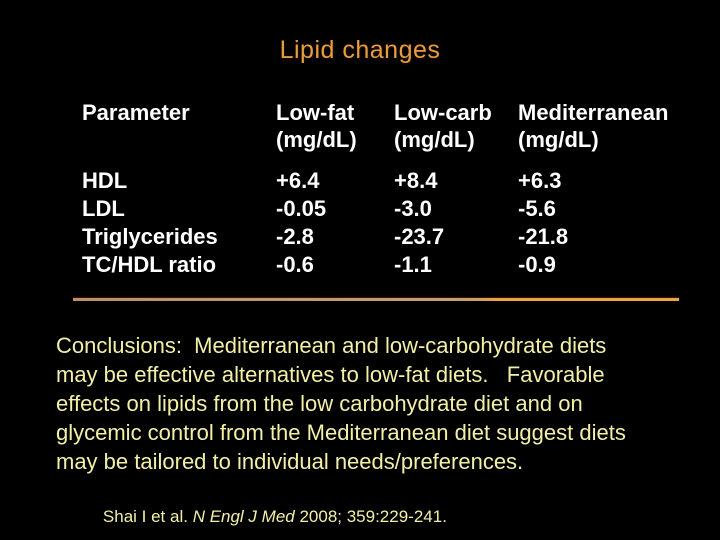 The width and height of the screenshot is (720, 540). What do you see at coordinates (456, 126) in the screenshot?
I see `column-header-lowcarb: Low-carb (mg/dL)` at bounding box center [456, 126].